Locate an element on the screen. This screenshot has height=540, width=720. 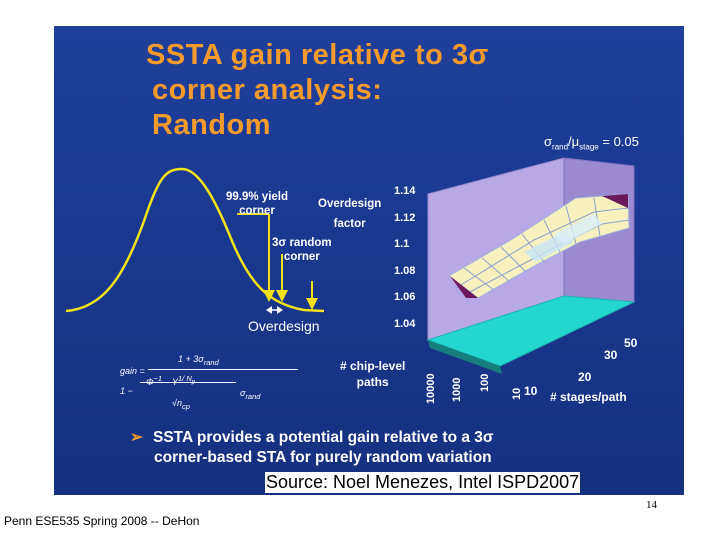
yield-corner-arrowhead is located at coordinates (269, 296).